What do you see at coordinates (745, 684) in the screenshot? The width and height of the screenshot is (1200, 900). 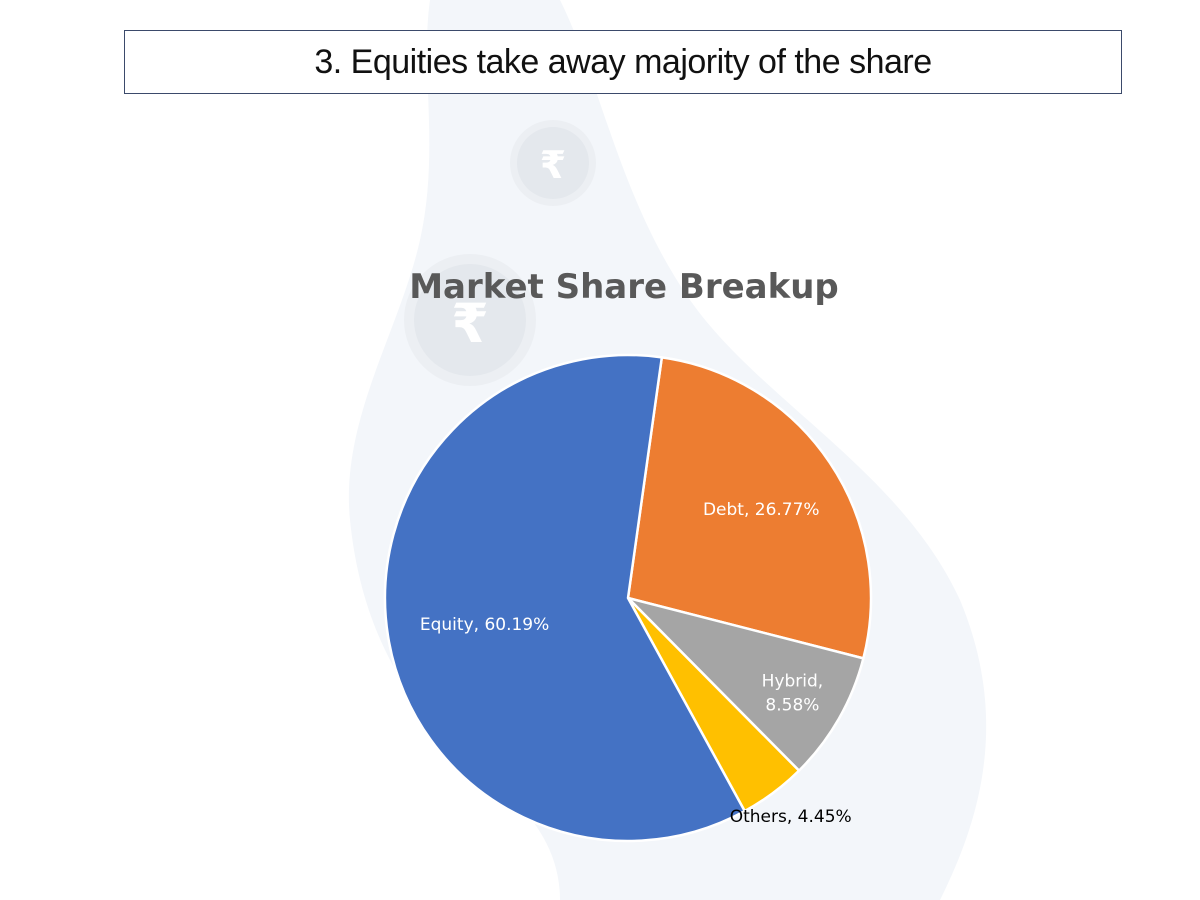 I see `pie-slice-hybrid` at bounding box center [745, 684].